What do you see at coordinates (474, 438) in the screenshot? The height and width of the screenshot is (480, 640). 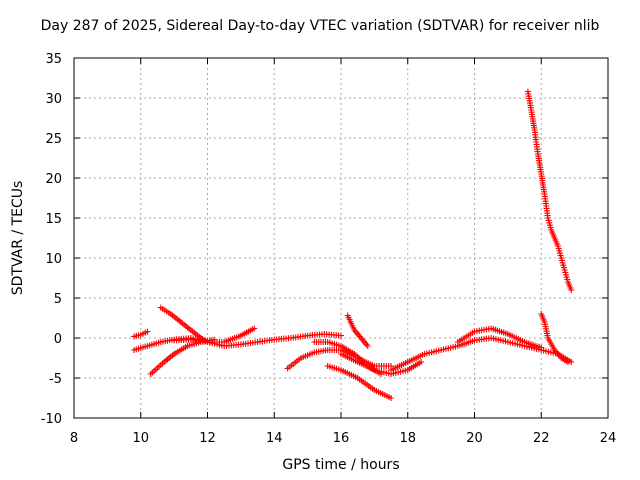 I see `x-tick-label: 20` at bounding box center [474, 438].